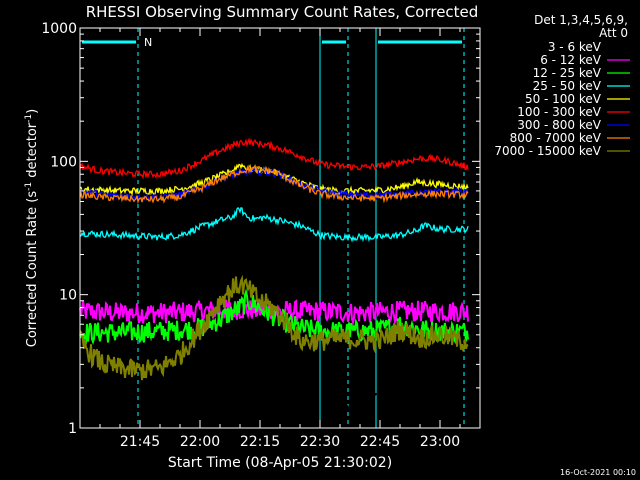 The height and width of the screenshot is (480, 640). Describe the element at coordinates (567, 86) in the screenshot. I see `legend-label-3: 25 - 50 keV` at that location.